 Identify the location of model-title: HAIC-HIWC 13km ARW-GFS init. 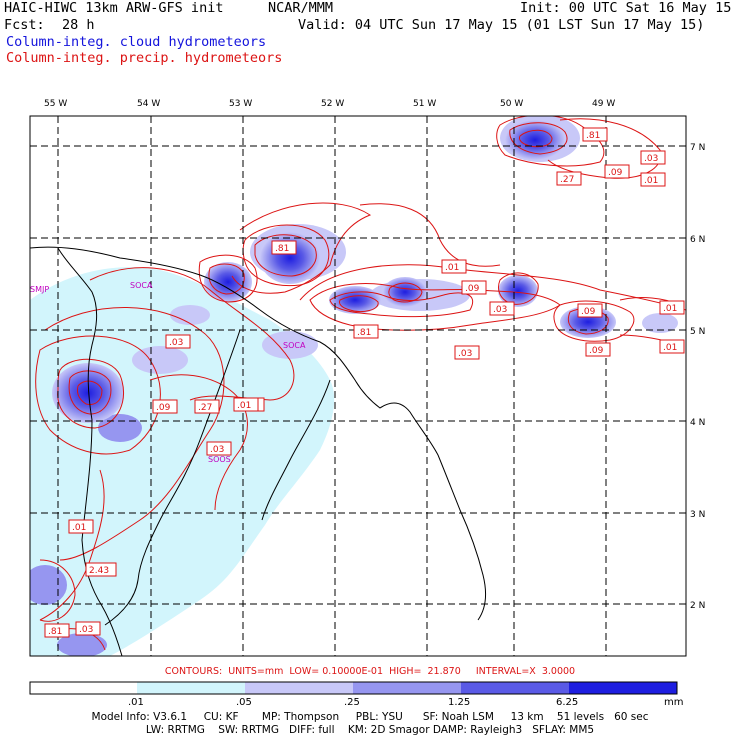
(114, 8).